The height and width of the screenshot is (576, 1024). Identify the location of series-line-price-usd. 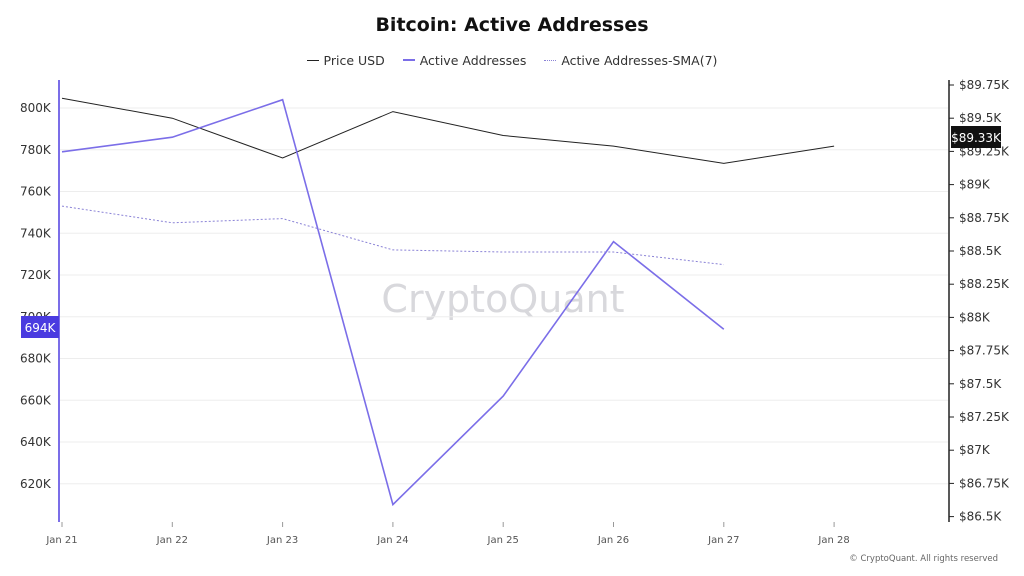
(448, 130).